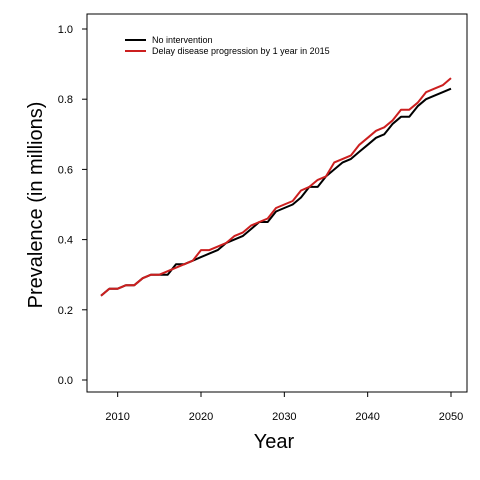  Describe the element at coordinates (182, 40) in the screenshot. I see `legend-label-1: No intervention` at that location.